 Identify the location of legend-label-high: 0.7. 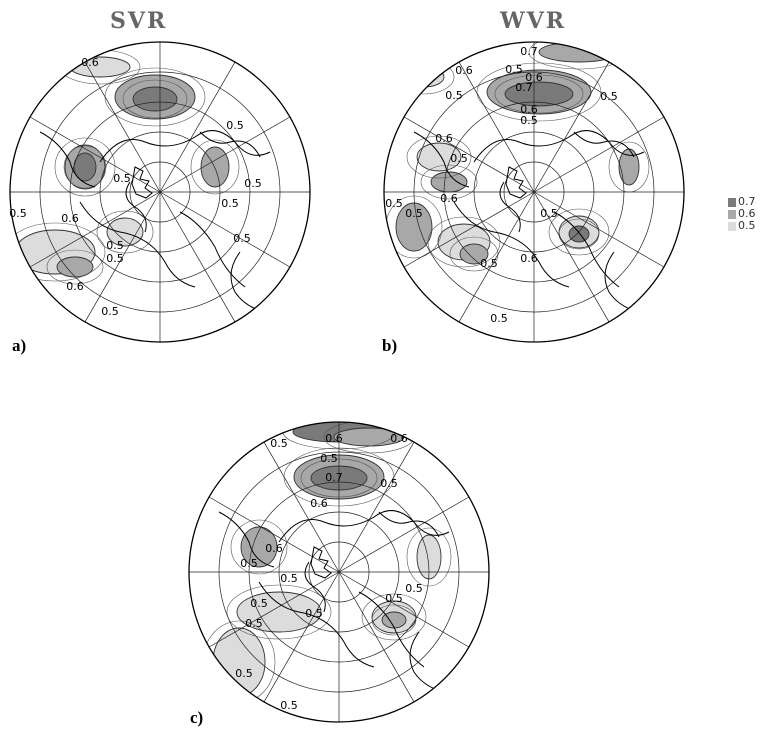
(747, 201).